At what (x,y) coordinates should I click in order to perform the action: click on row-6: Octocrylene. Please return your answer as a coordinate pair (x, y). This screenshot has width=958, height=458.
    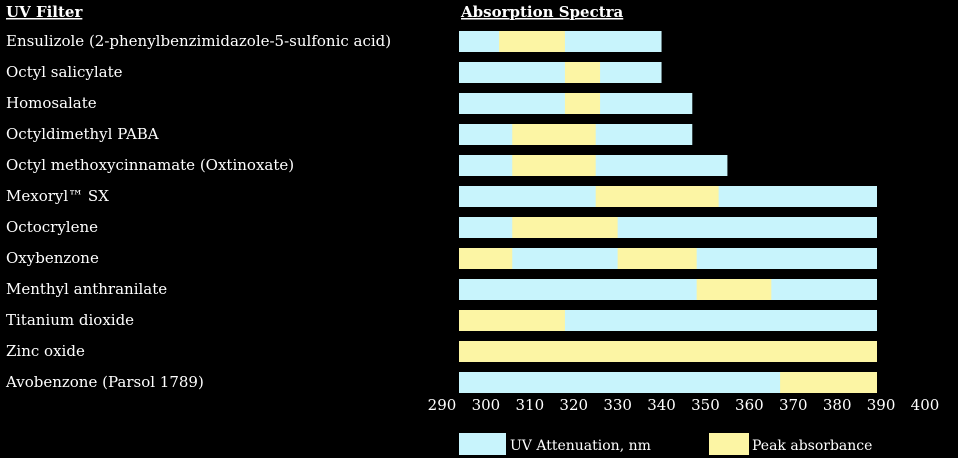
    Looking at the image, I should click on (441, 227).